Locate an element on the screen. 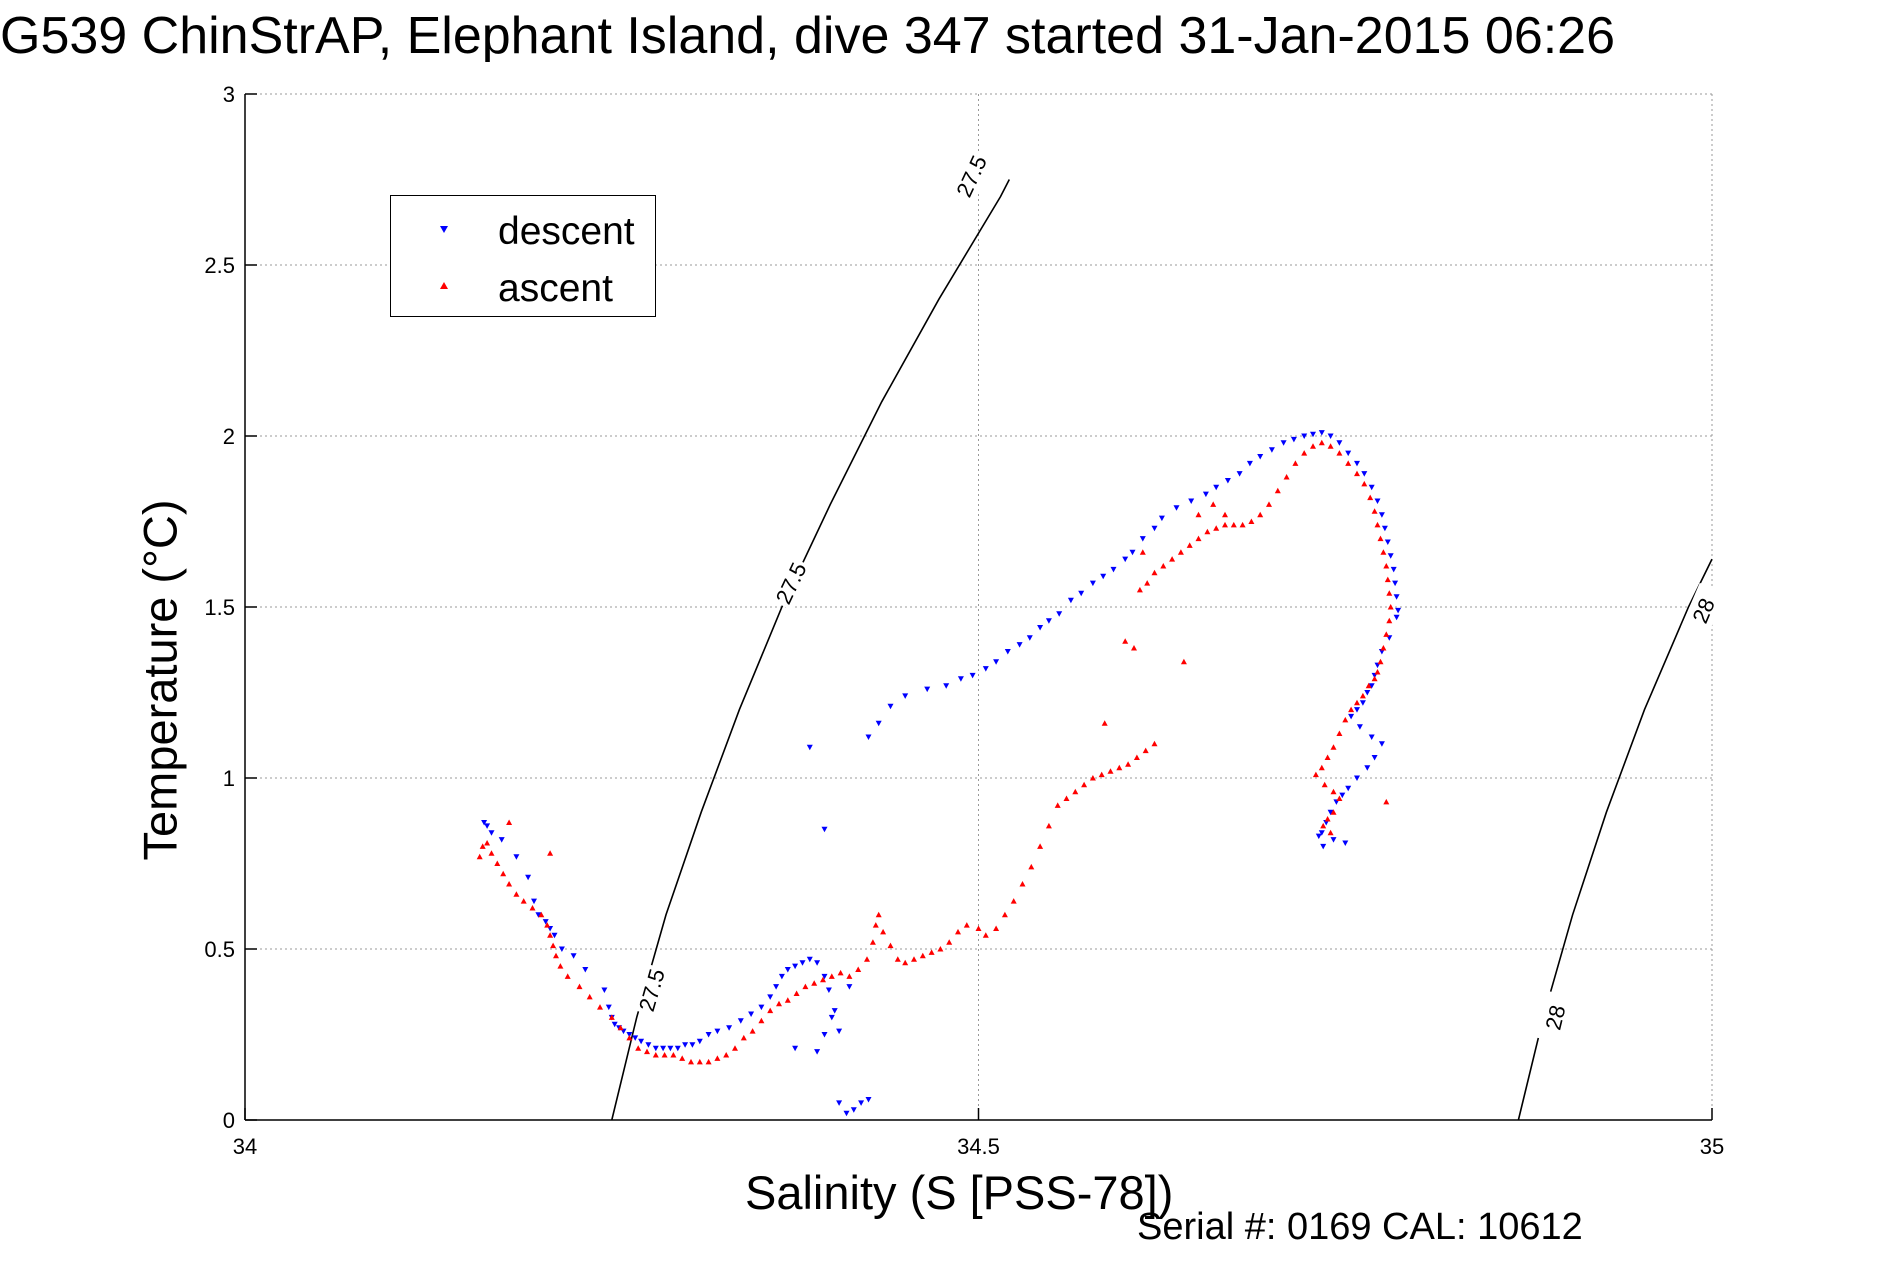 The image size is (1891, 1262). legend-entry-descent: descent is located at coordinates (523, 231).